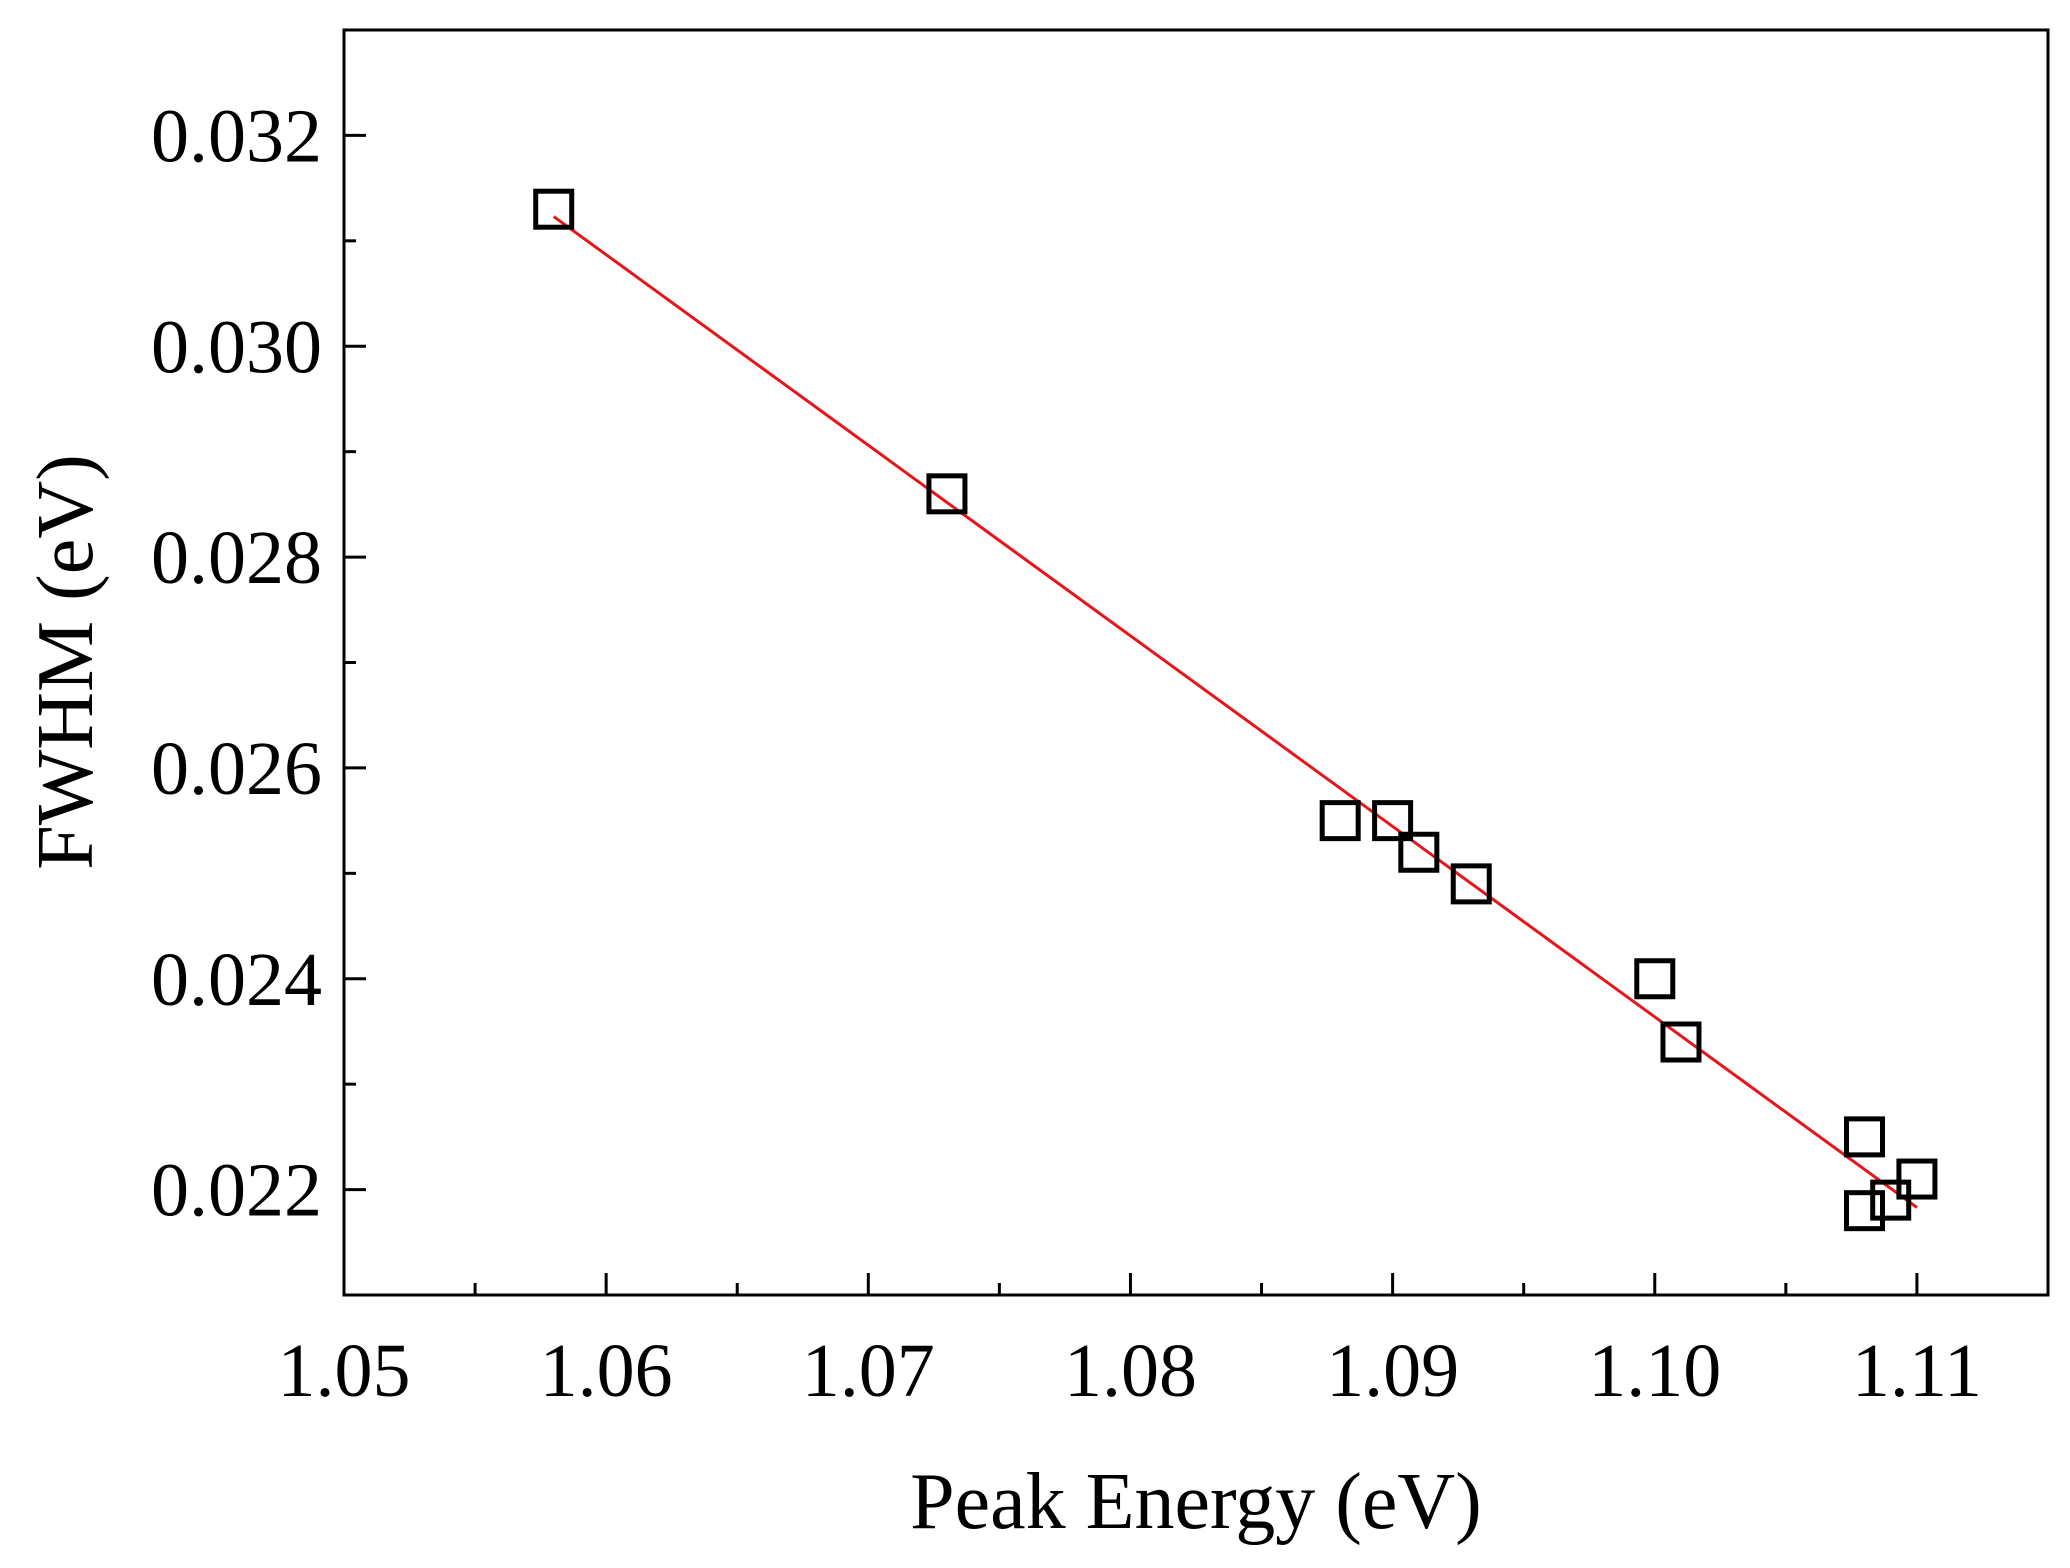  Describe the element at coordinates (66, 661) in the screenshot. I see `y-axis-title: FWHM (eV)` at that location.